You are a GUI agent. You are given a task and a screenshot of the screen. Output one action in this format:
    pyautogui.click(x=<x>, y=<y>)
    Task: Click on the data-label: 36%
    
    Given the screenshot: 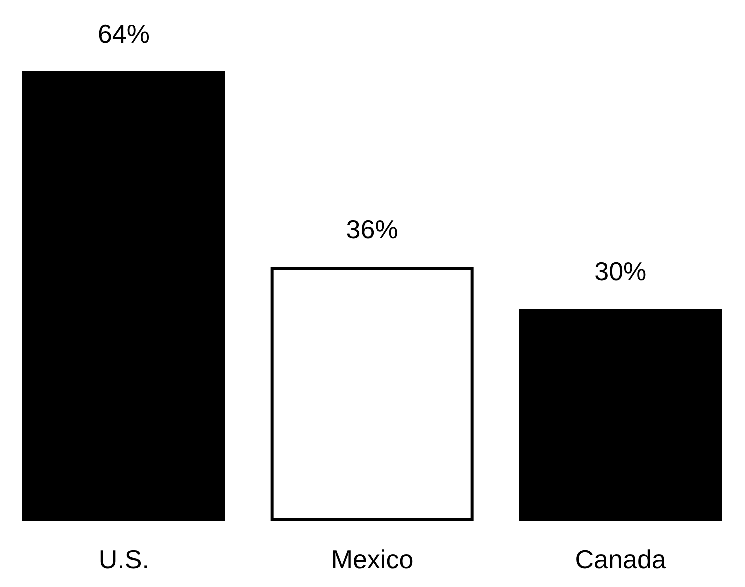 What is the action you would take?
    pyautogui.click(x=372, y=229)
    